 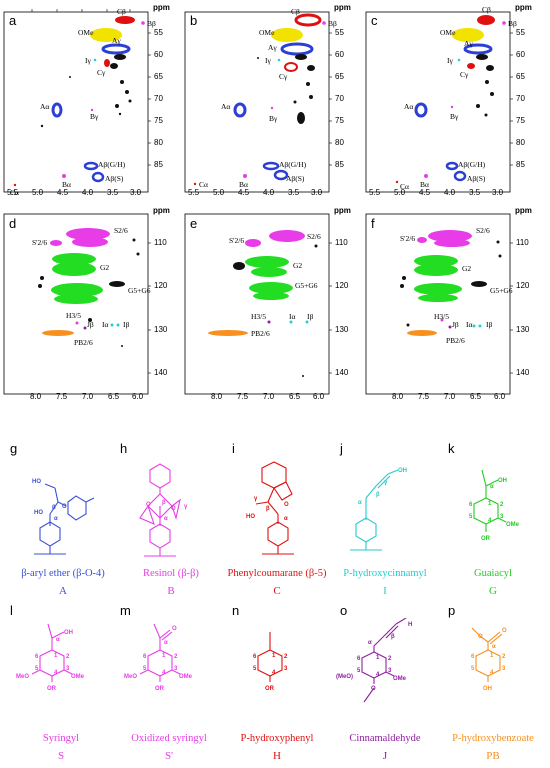 I want to click on structure-k-drawing: OH α OMe OR 1 2 3 4 5 6, so click(x=494, y=505).